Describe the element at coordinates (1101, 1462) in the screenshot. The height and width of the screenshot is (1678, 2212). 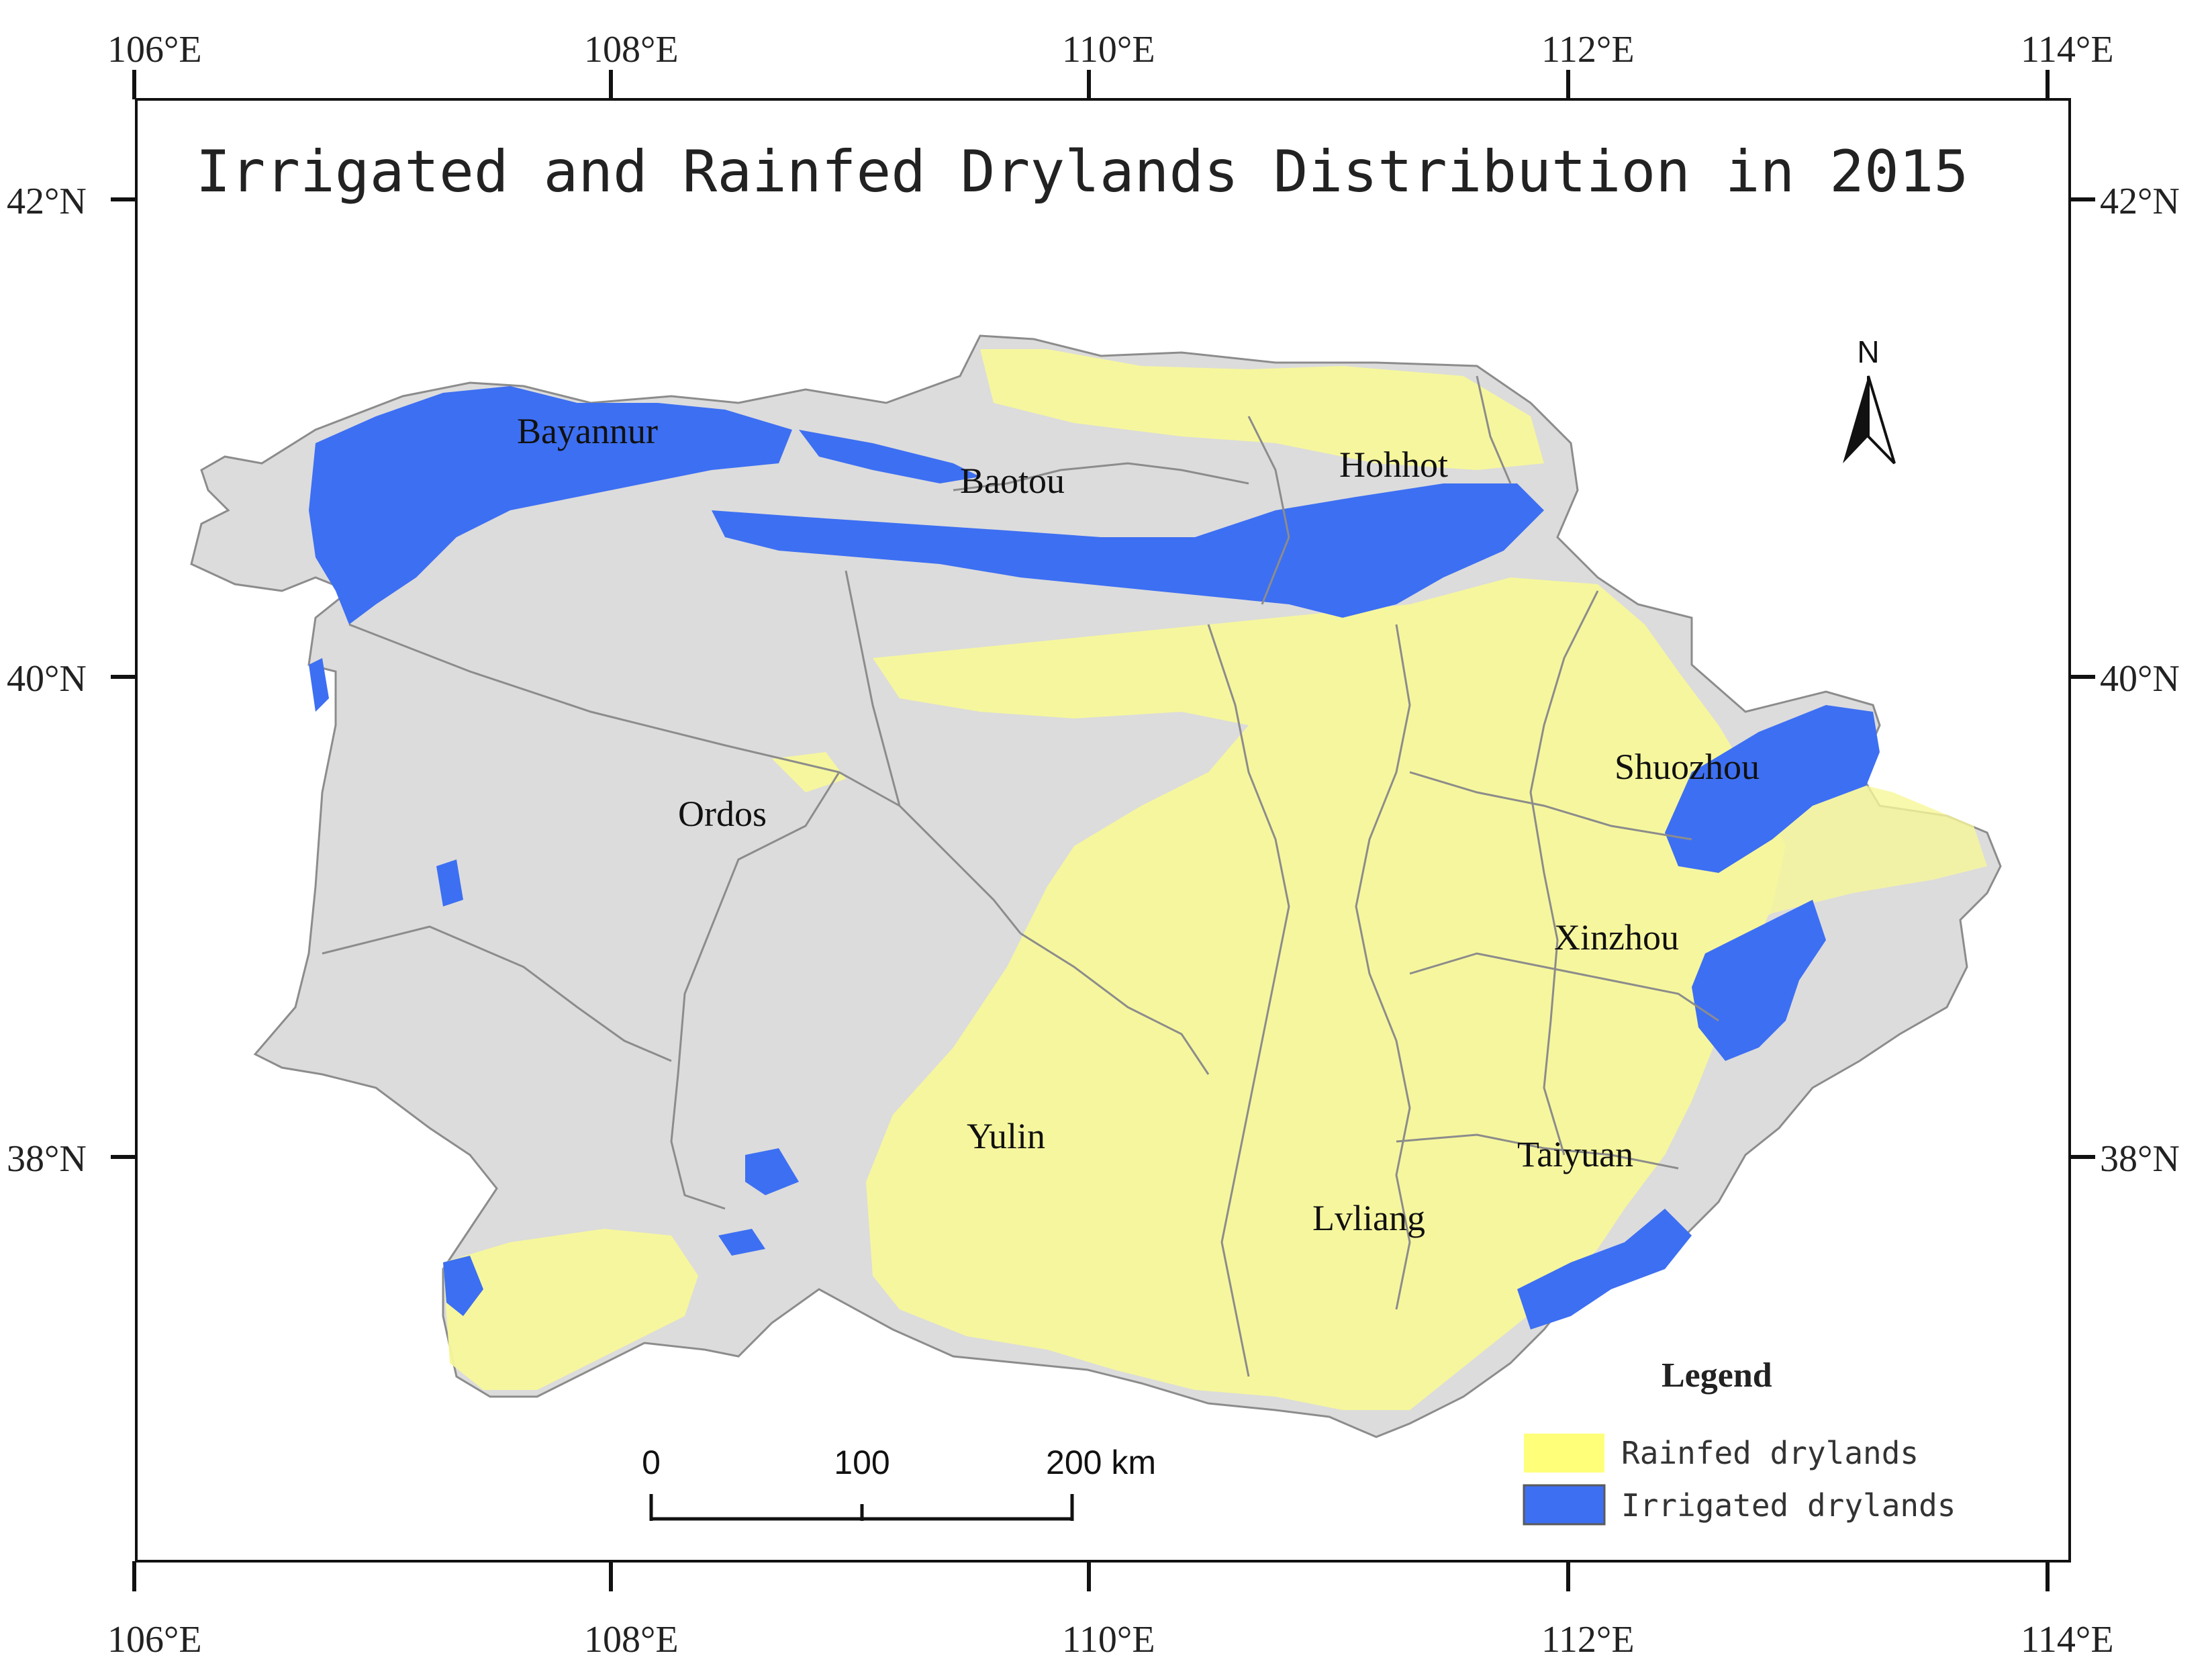
I see `scale-label-200: 200 km` at that location.